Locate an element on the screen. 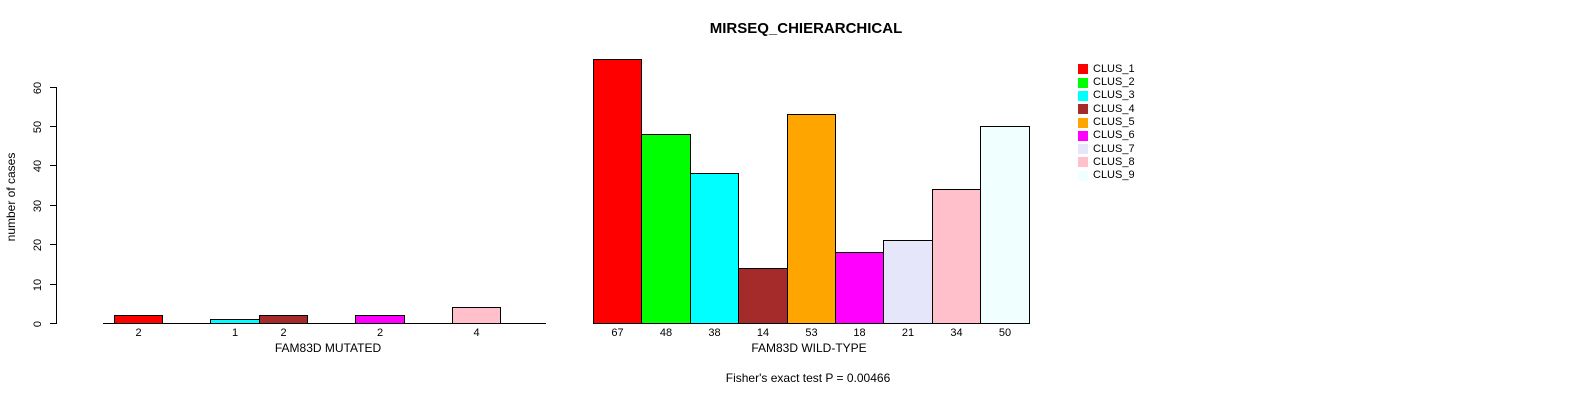 The height and width of the screenshot is (400, 1590). y-axis-tick-label: 40 is located at coordinates (38, 166).